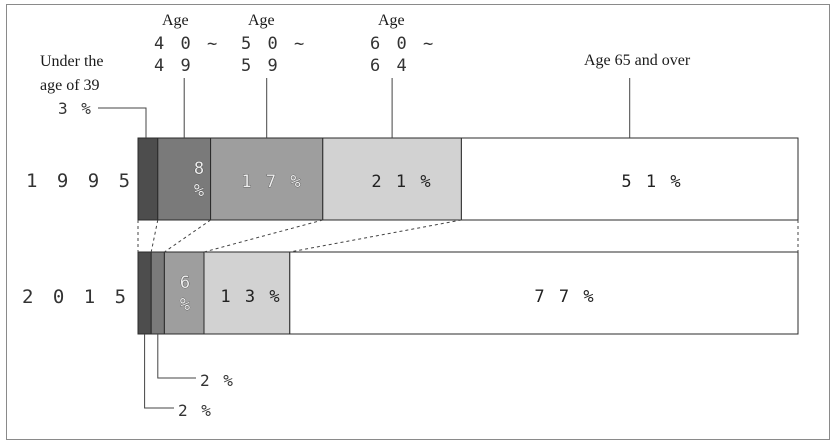  I want to click on bar-label-2015-age65: 7 7 %, so click(564, 297).